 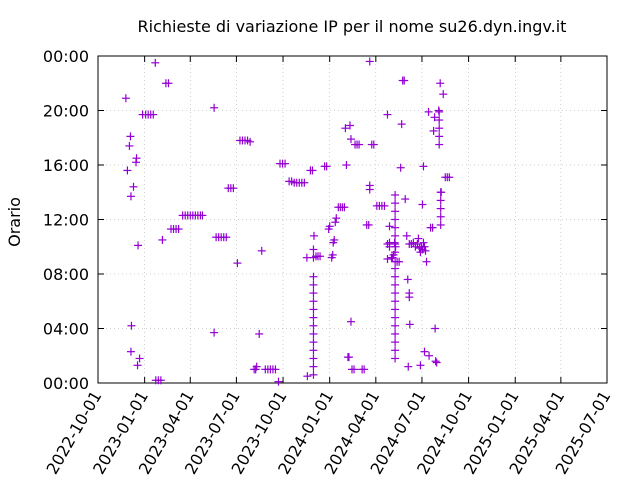 What do you see at coordinates (66, 220) in the screenshot?
I see `y-tick-label: 12:00` at bounding box center [66, 220].